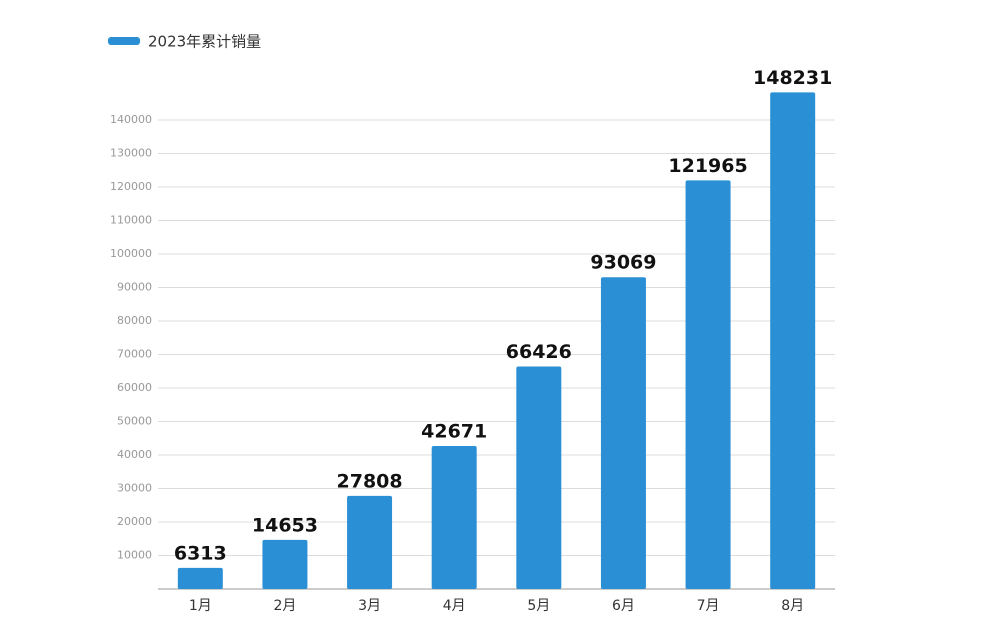 Image resolution: width=986 pixels, height=627 pixels. I want to click on y-tick-label: 140000, so click(131, 119).